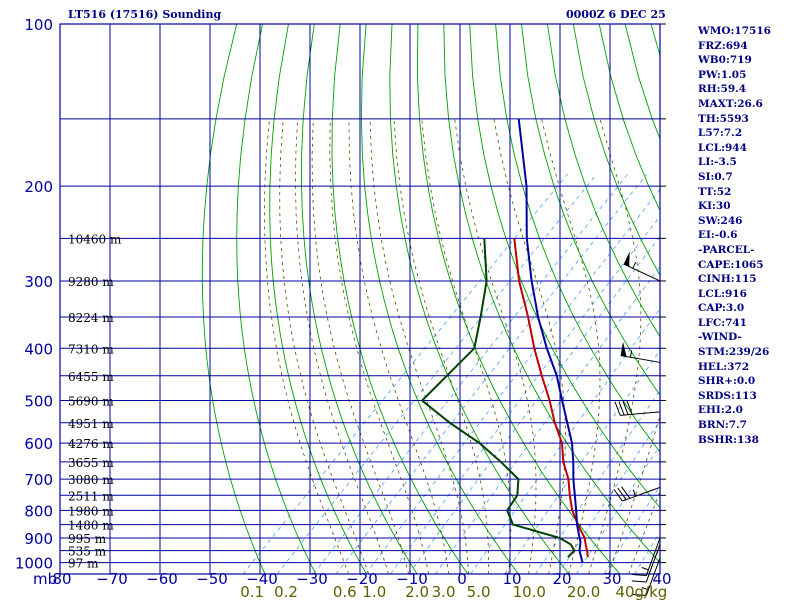  I want to click on temperature-tick-label: −10, so click(412, 579).